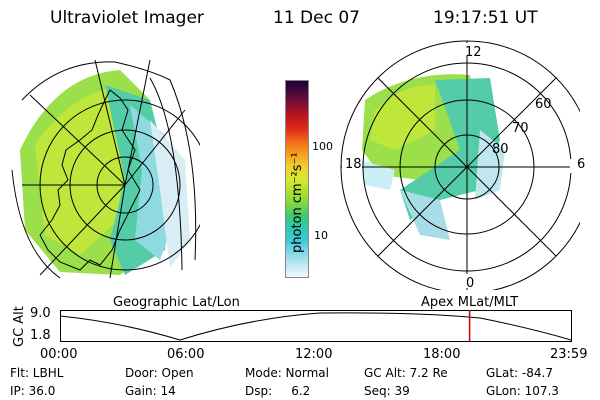  I want to click on glon-info: GLon: 107.3, so click(522, 391).